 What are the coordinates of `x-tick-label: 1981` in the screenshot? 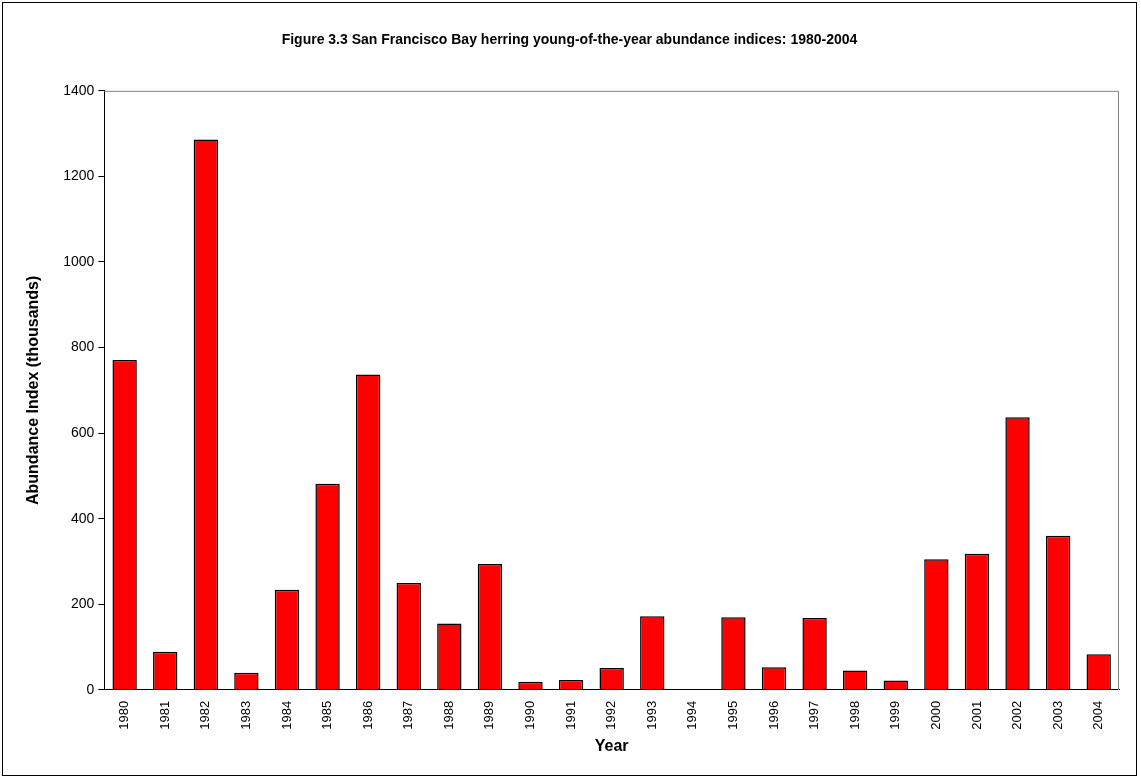 It's located at (164, 715).